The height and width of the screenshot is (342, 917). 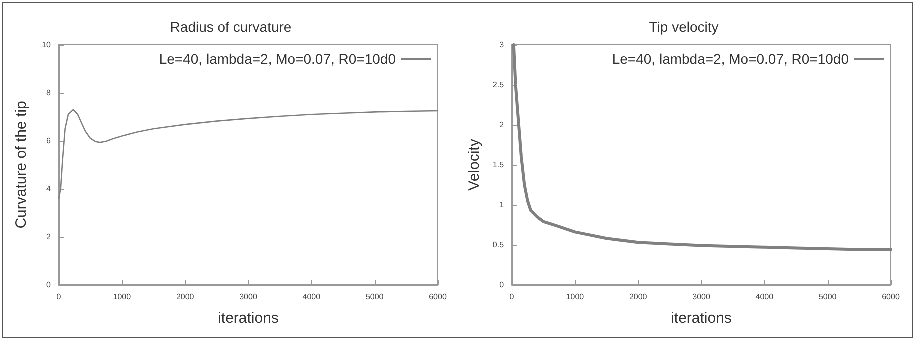 What do you see at coordinates (47, 45) in the screenshot?
I see `y-tick-label: 10` at bounding box center [47, 45].